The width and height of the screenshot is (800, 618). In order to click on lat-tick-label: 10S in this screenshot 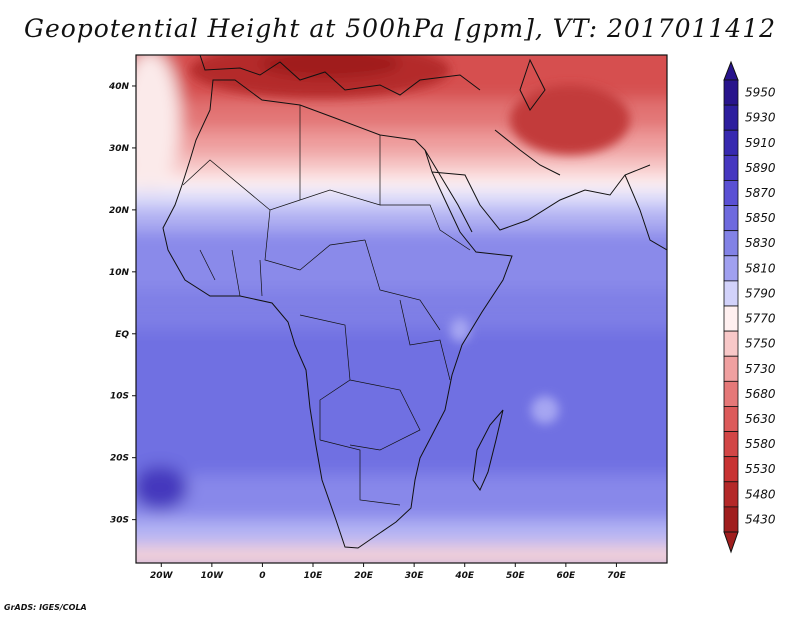, I will do `click(119, 397)`.